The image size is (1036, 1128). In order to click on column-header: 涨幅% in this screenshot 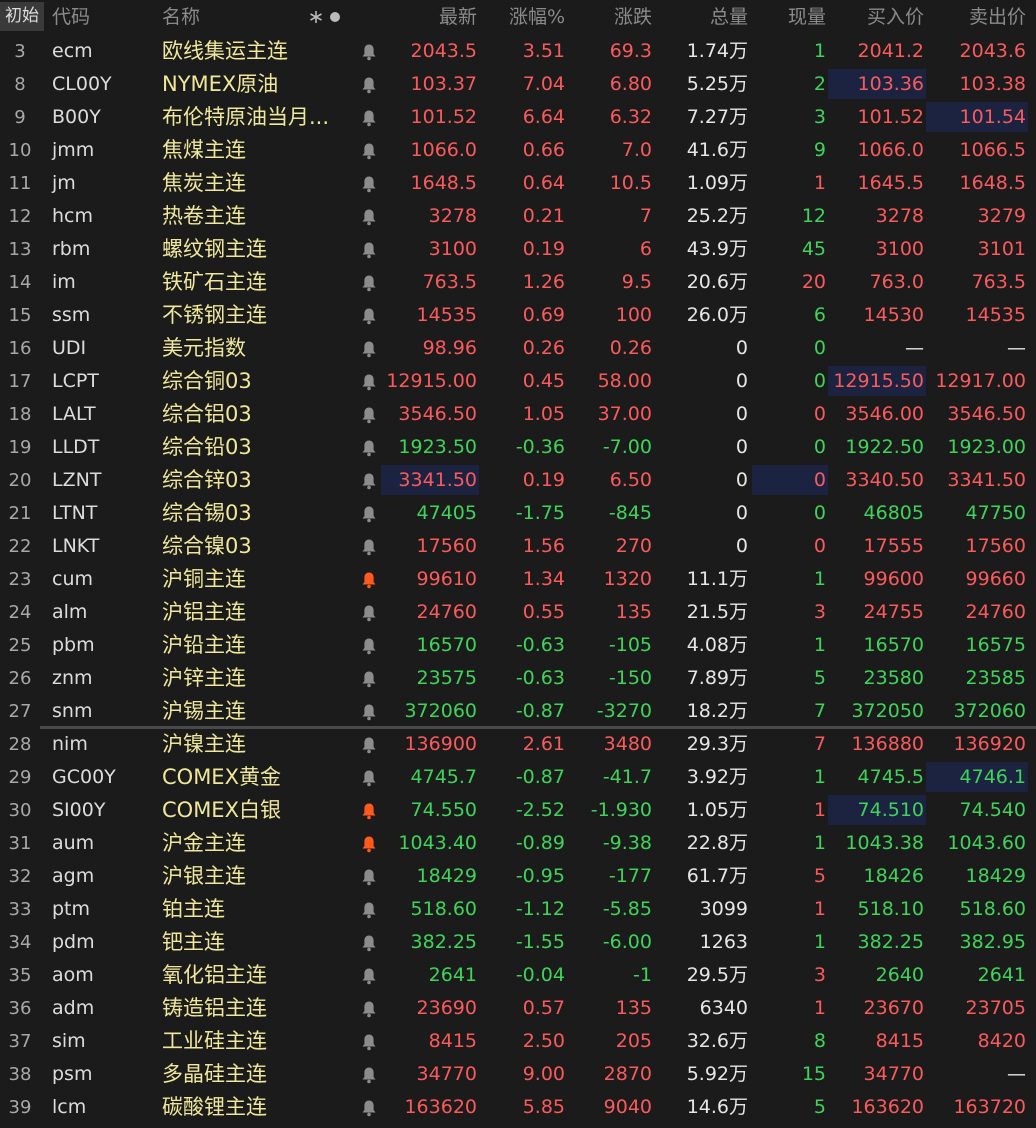, I will do `click(536, 17)`.